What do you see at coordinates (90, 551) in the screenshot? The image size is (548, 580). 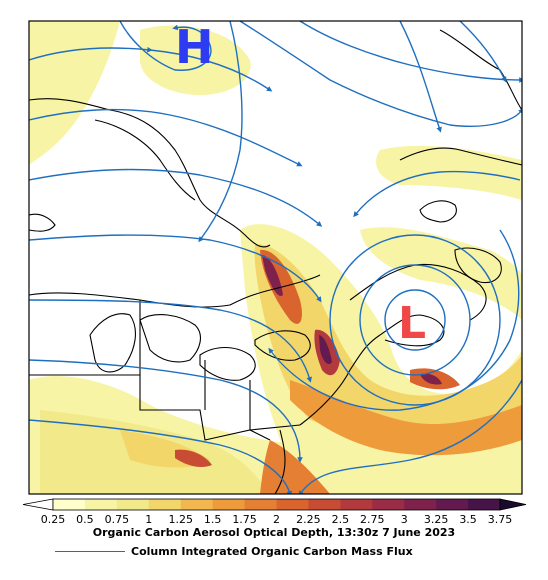 I see `streamline-legend-line` at bounding box center [90, 551].